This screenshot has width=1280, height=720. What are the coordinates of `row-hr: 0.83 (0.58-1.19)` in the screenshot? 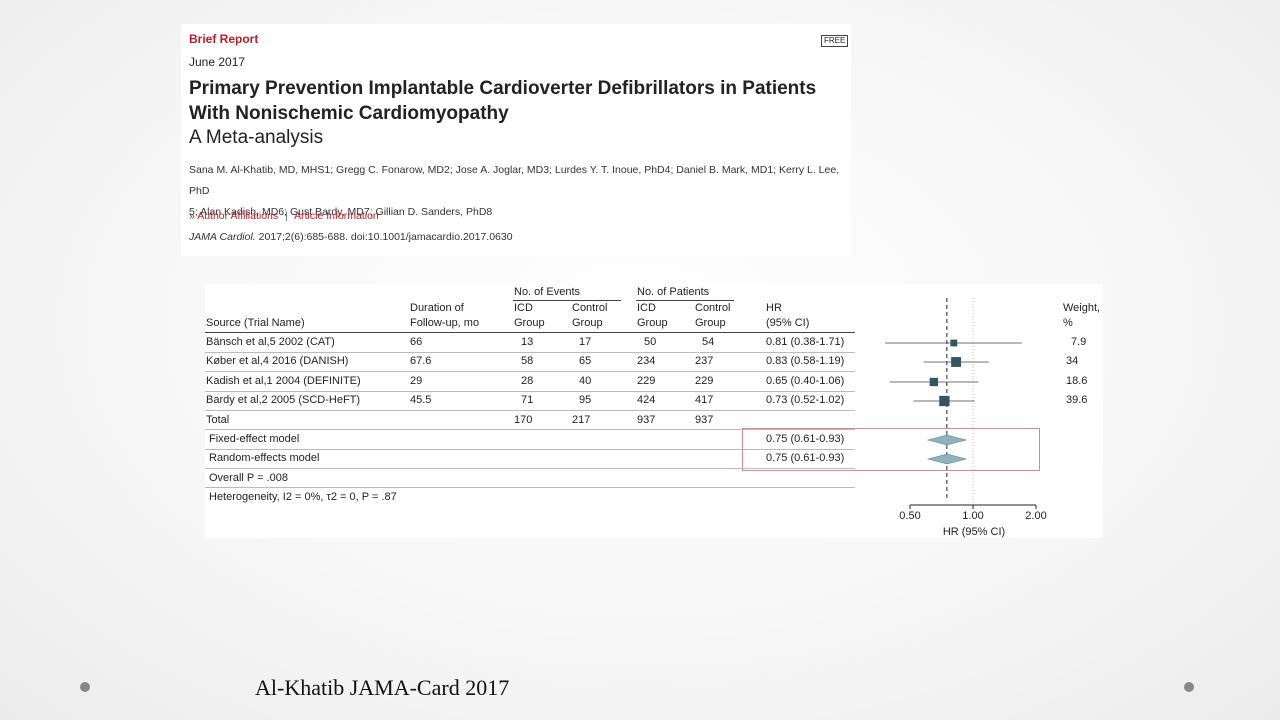 It's located at (805, 361).